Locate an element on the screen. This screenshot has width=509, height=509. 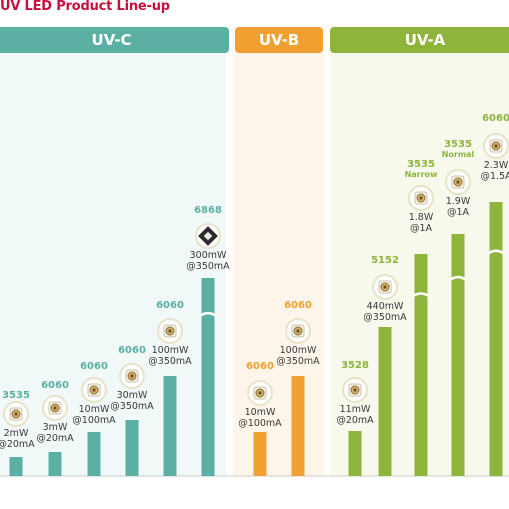
current-label-13: @1.5A is located at coordinates (494, 176).